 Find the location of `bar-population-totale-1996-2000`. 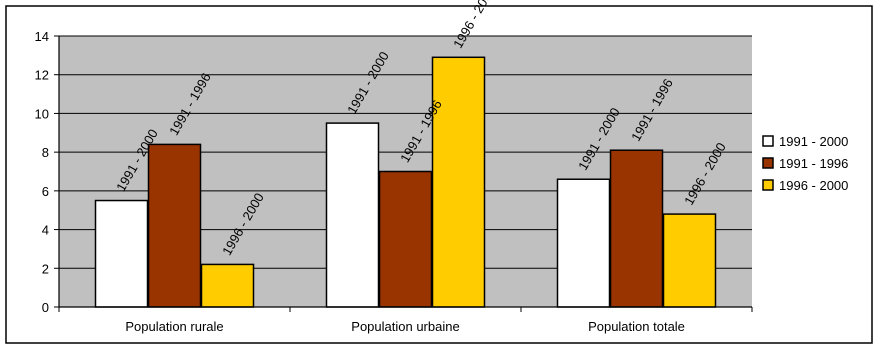

bar-population-totale-1996-2000 is located at coordinates (689, 260).